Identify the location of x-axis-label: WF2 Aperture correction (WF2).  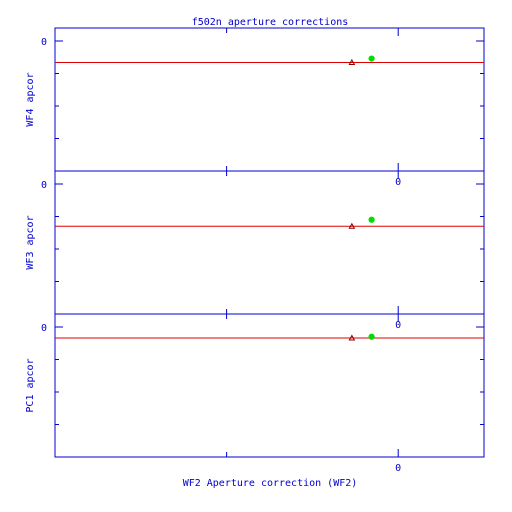
(270, 483).